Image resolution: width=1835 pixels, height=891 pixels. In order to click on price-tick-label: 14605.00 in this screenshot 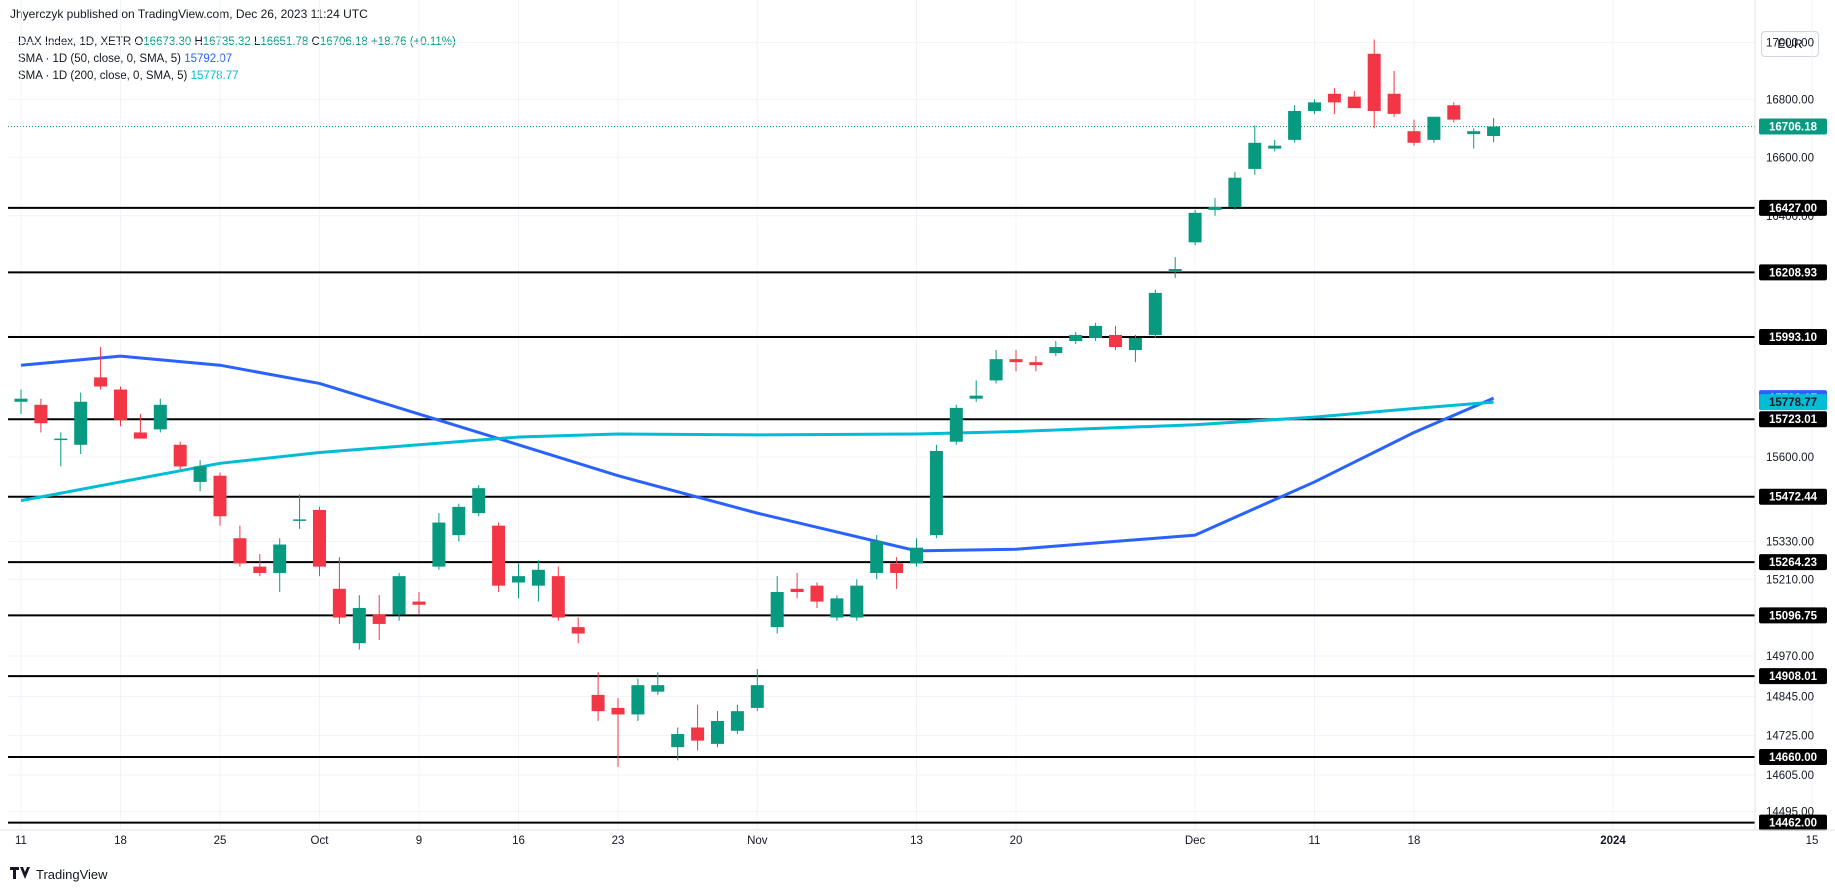, I will do `click(1790, 776)`.